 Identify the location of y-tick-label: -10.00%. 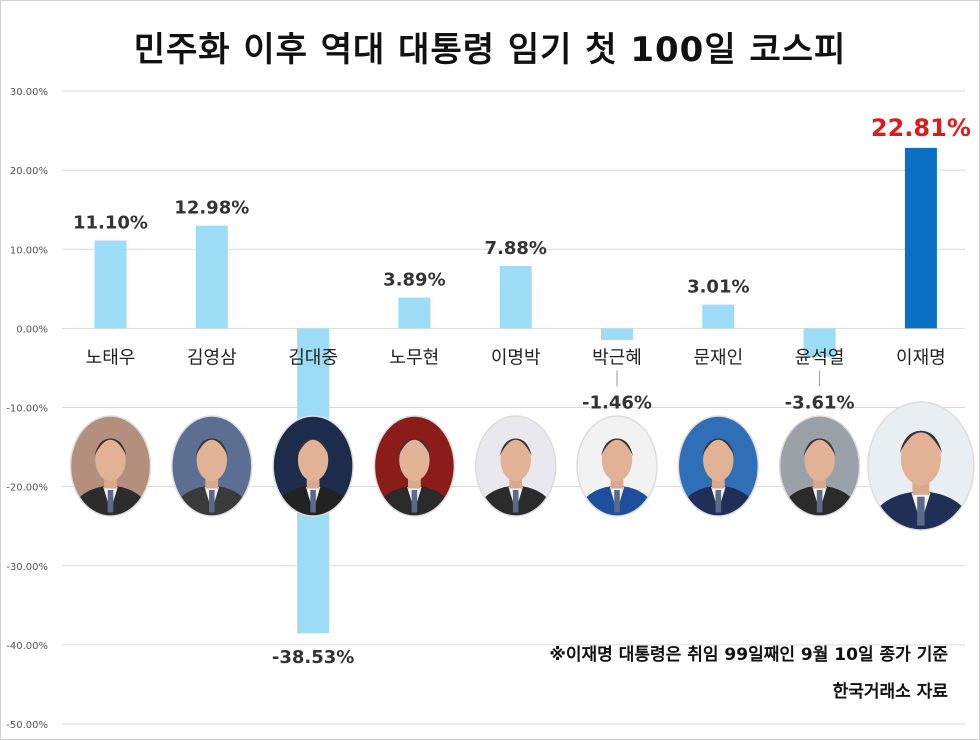
(27, 409).